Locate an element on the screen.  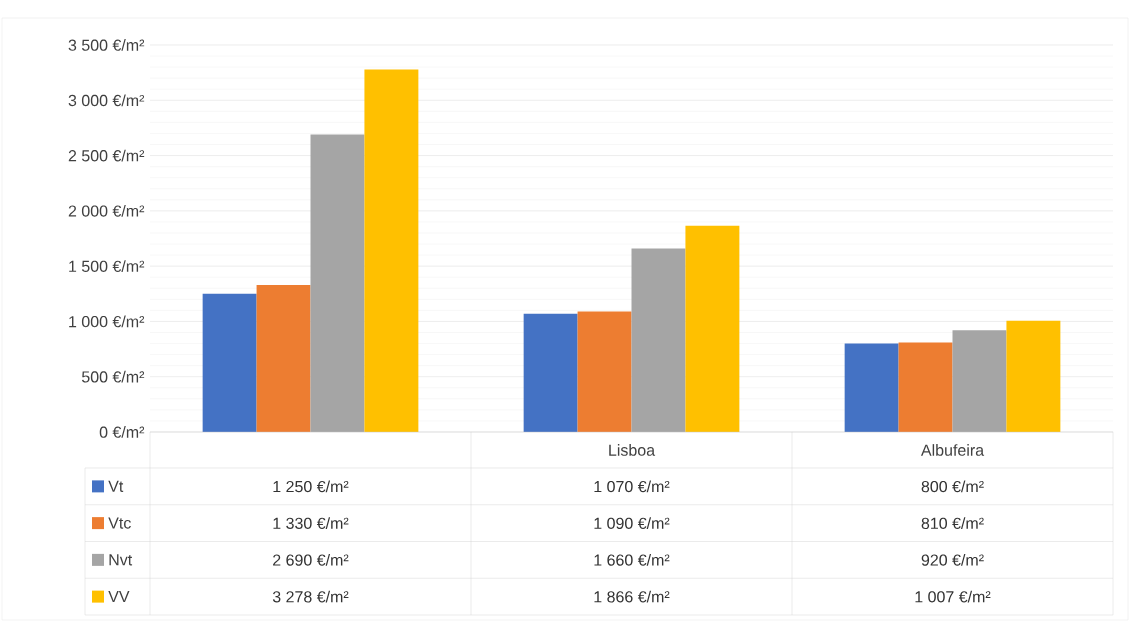
data-label: 2 690 €/m² is located at coordinates (311, 560).